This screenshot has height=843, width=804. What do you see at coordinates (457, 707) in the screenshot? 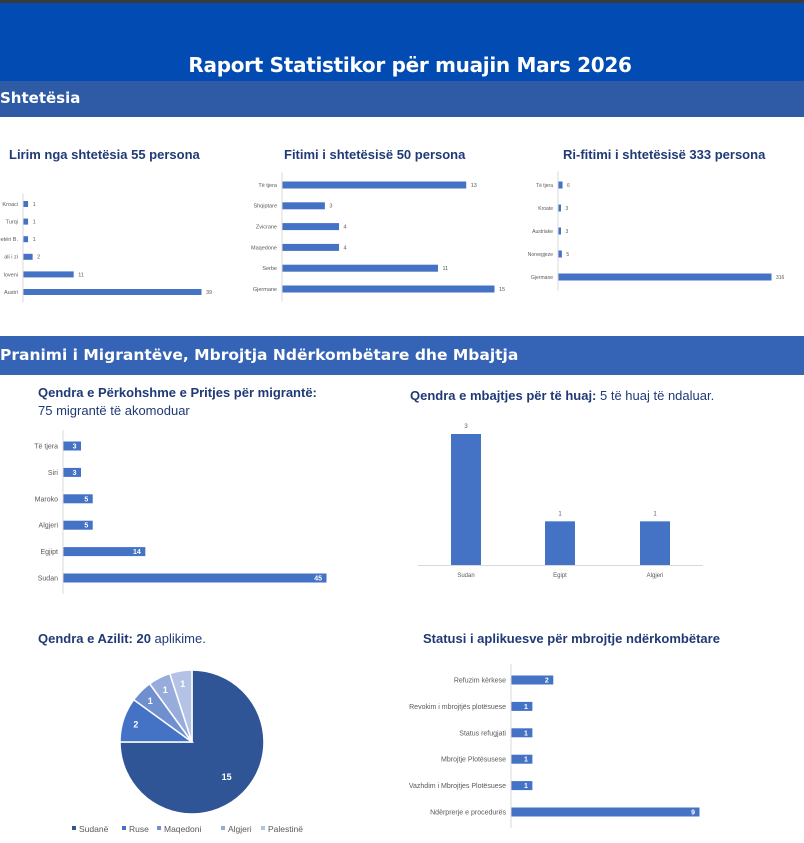
I see `category-label: Revokim i mbrojtjës plotësuese` at bounding box center [457, 707].